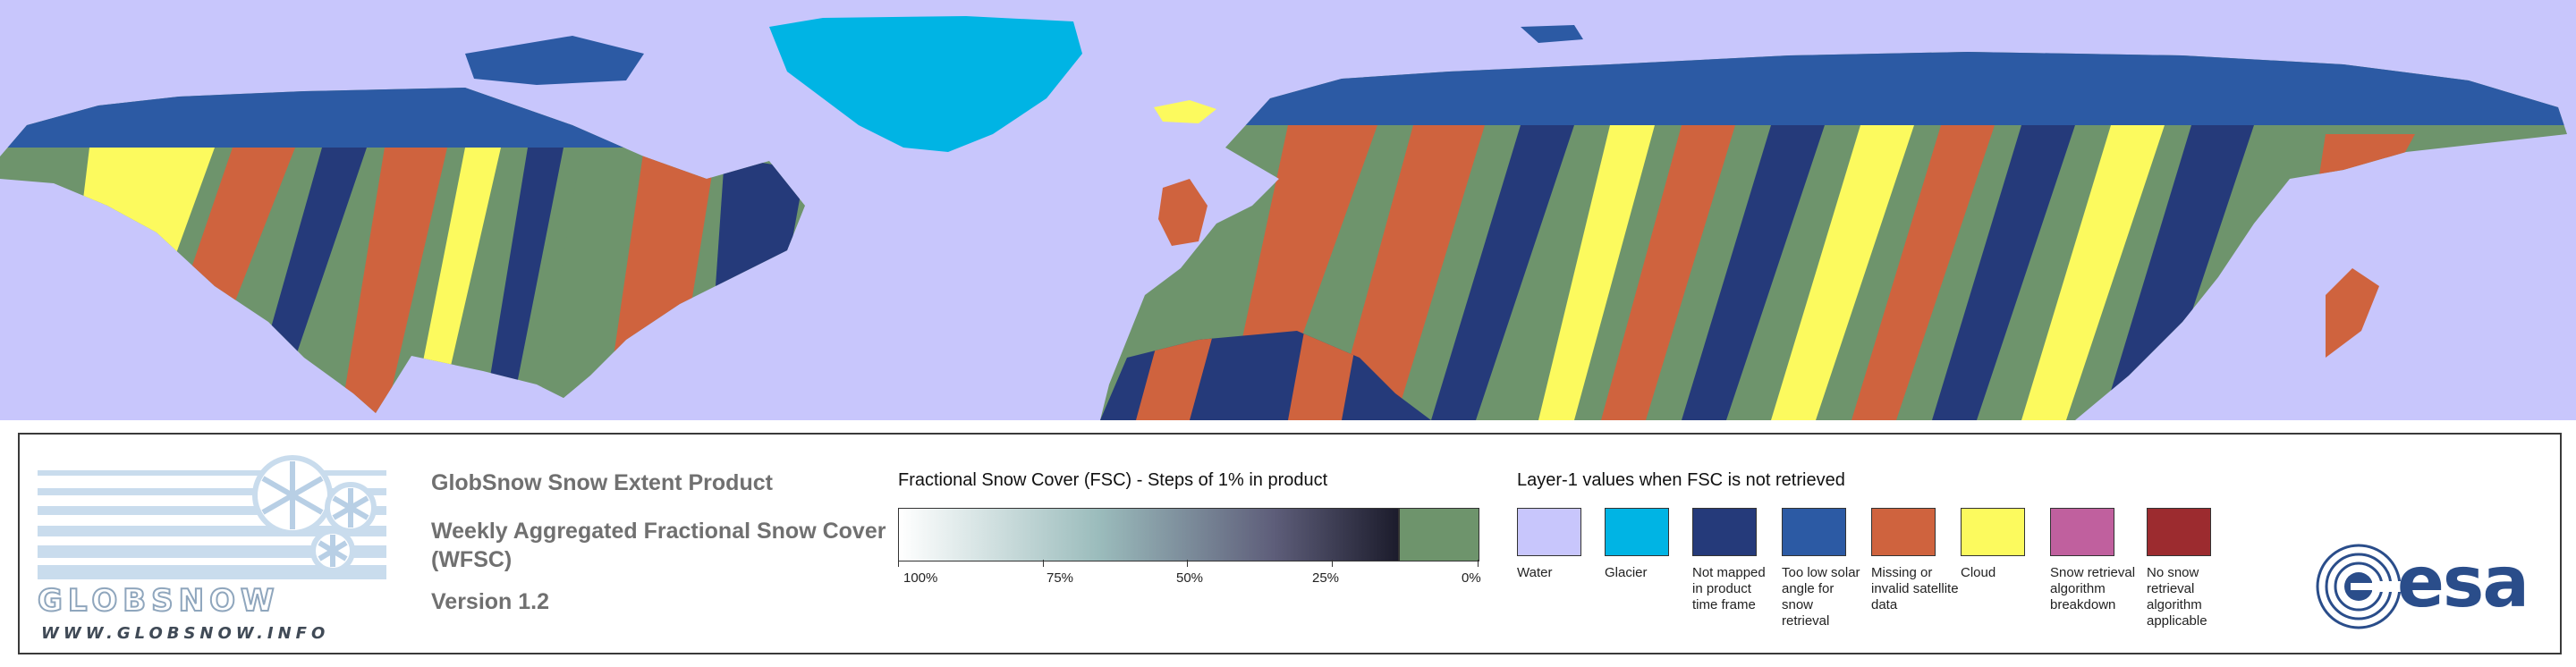 This screenshot has height=667, width=2576. Describe the element at coordinates (1535, 573) in the screenshot. I see `water-label: Water` at that location.